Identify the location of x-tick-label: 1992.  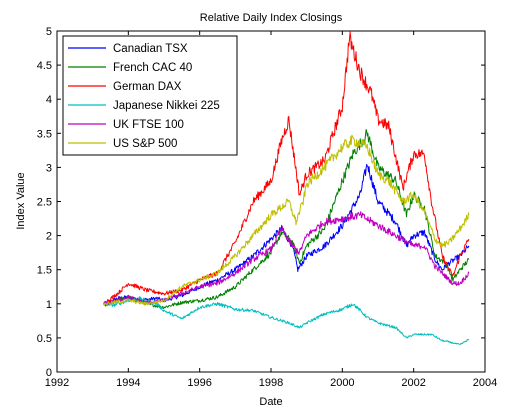
(57, 383).